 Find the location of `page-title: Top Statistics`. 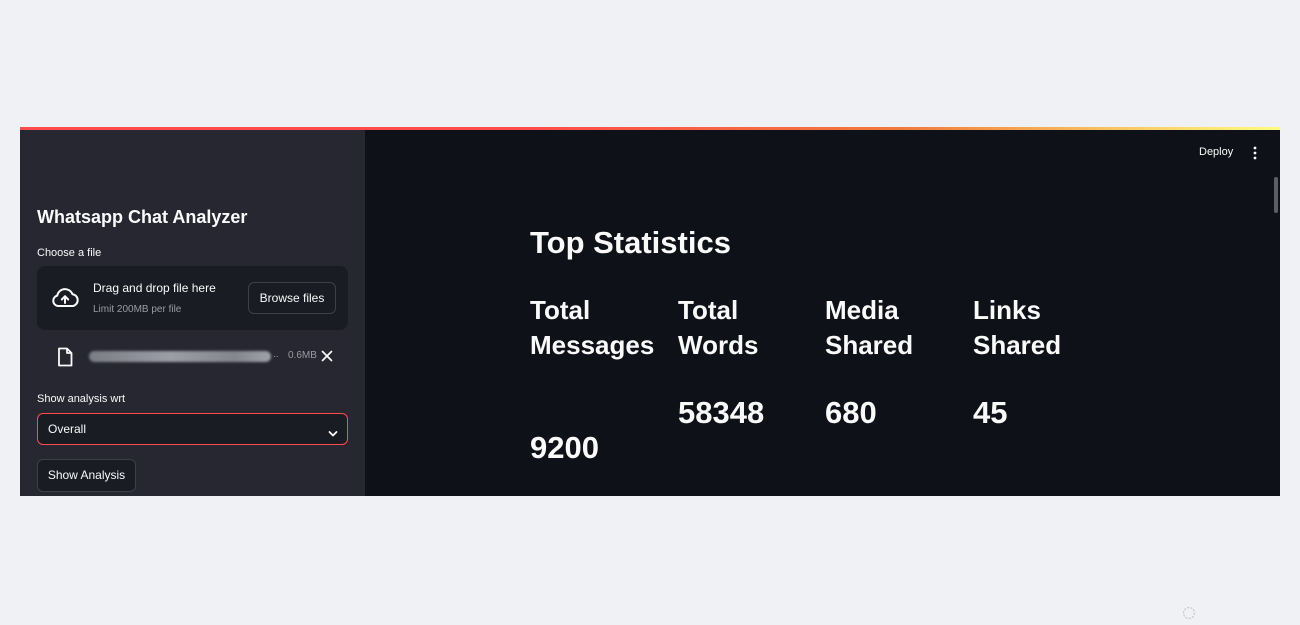

page-title: Top Statistics is located at coordinates (630, 242).